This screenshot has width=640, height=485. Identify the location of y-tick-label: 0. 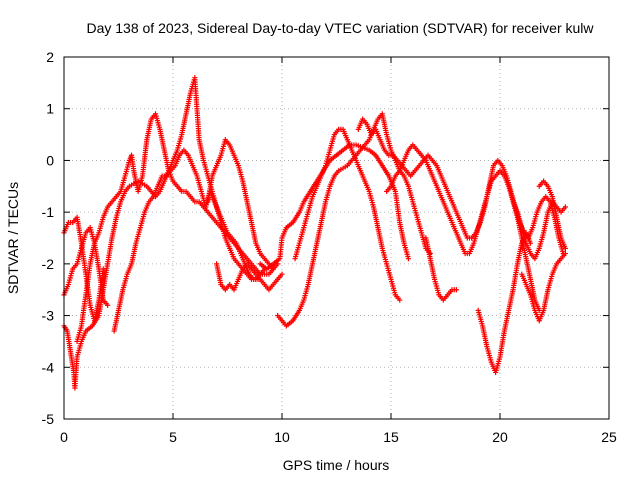
(50, 160).